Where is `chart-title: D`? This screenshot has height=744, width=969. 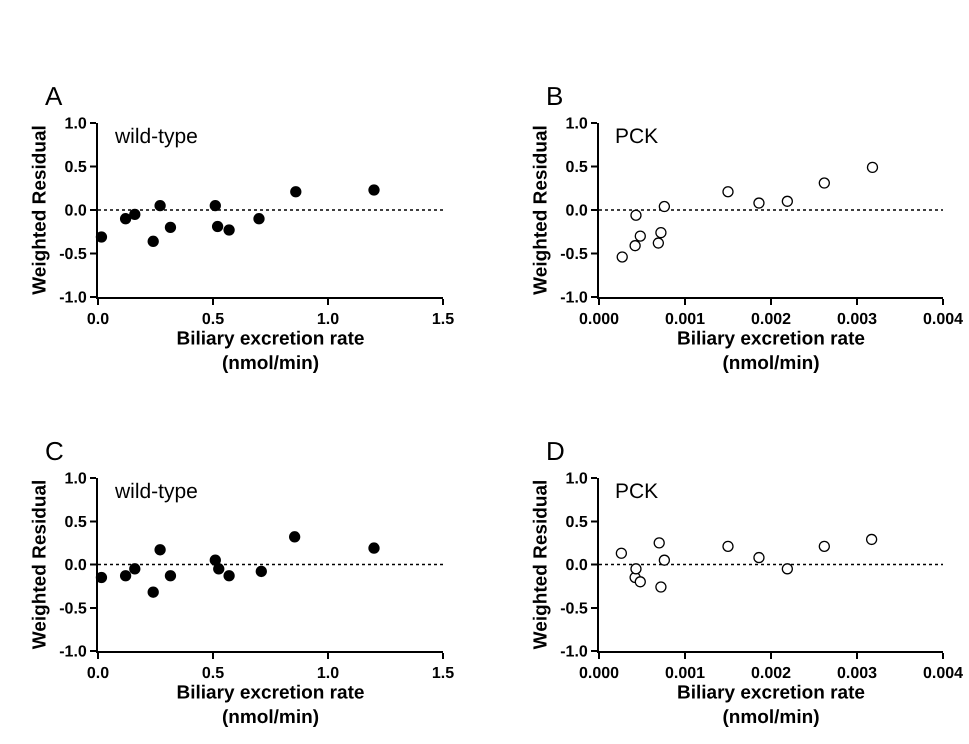 chart-title: D is located at coordinates (555, 451).